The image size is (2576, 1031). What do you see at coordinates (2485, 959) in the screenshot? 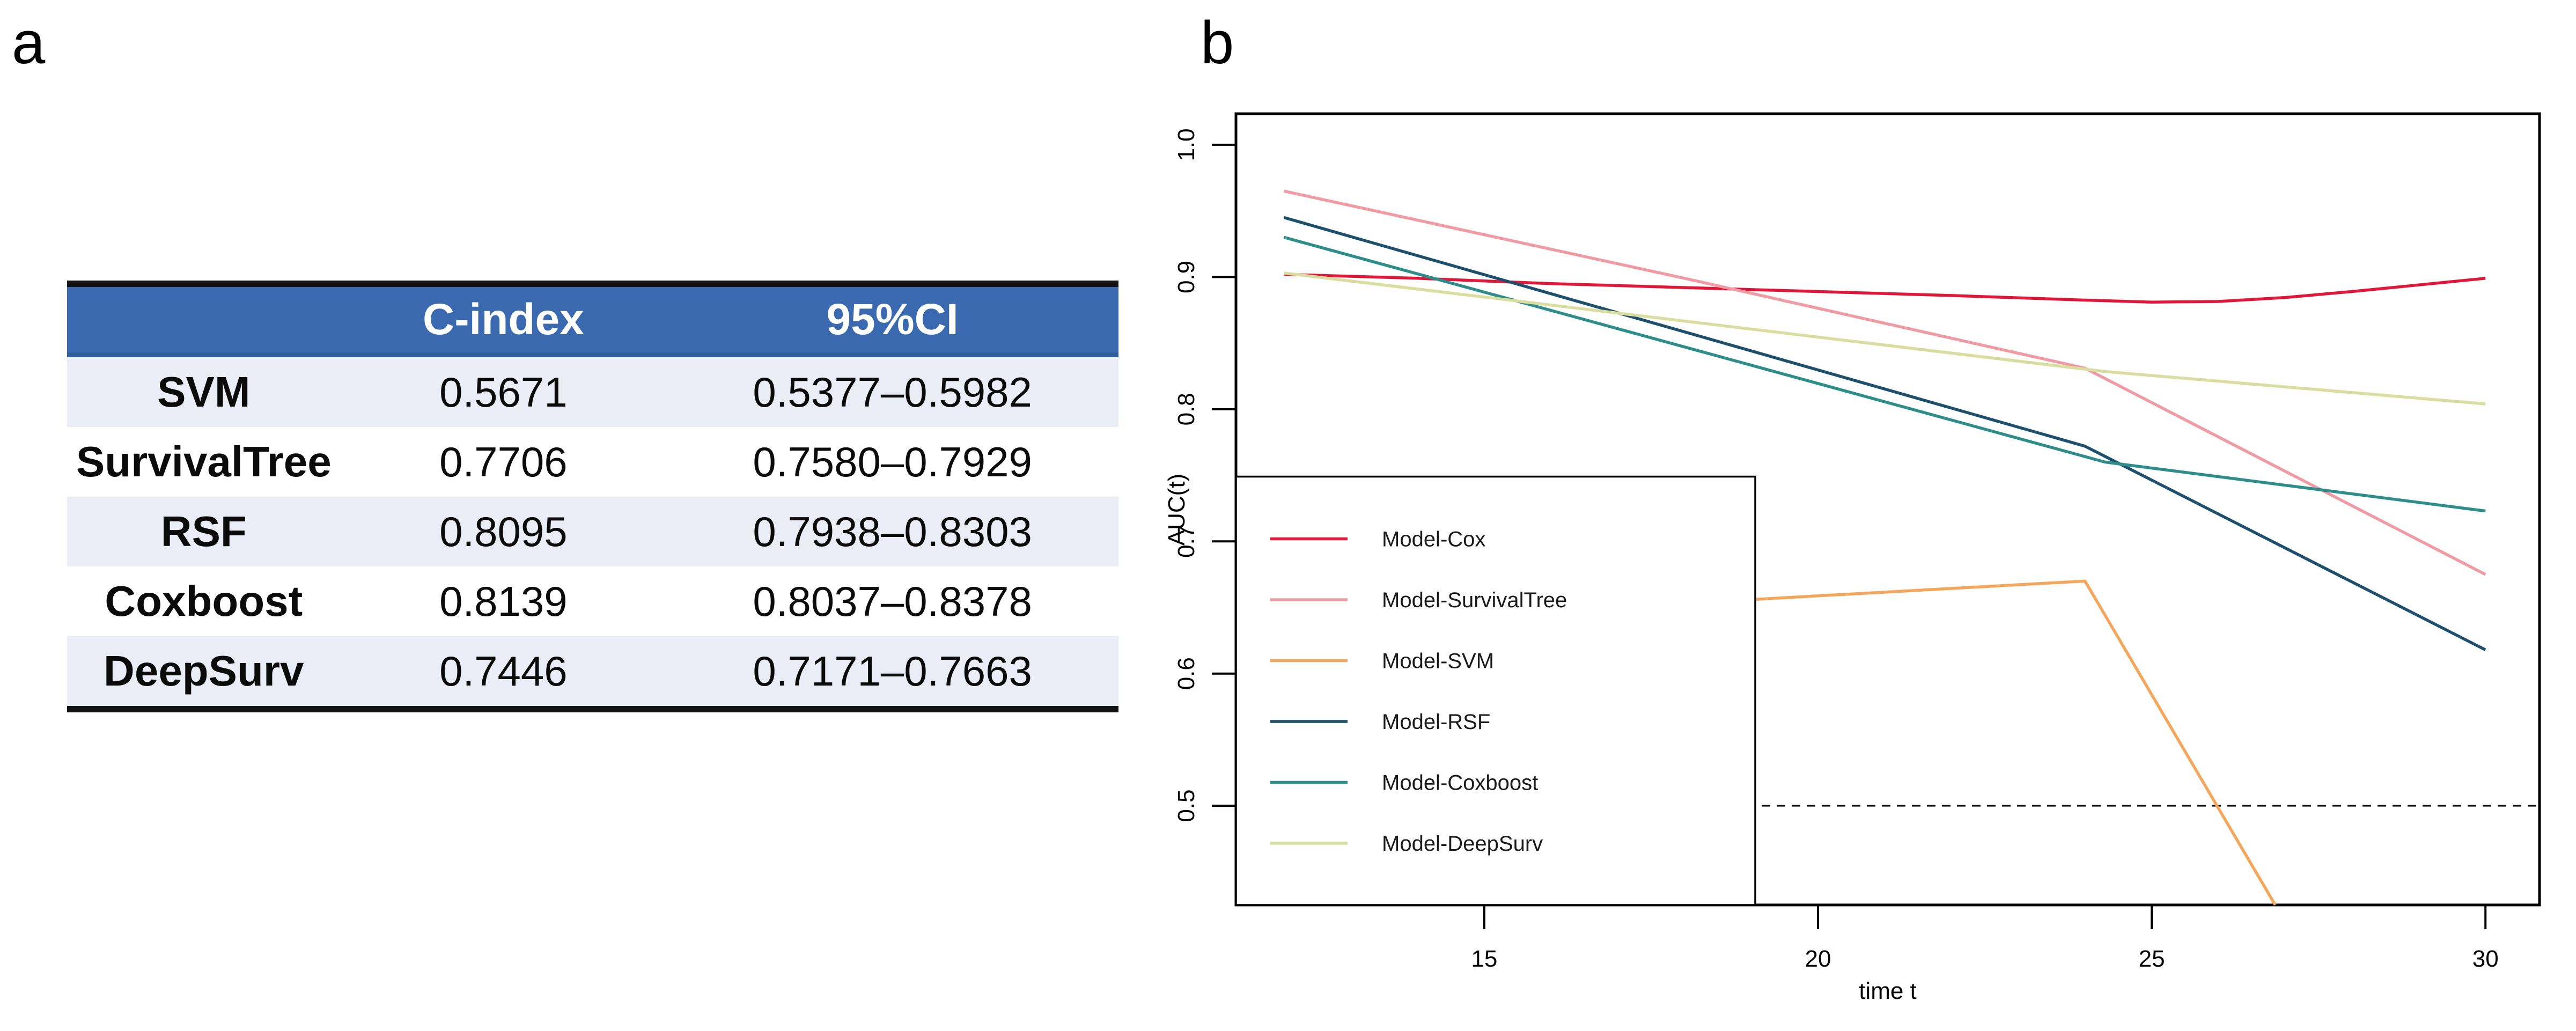
I see `x-axis-tick-label: 30` at bounding box center [2485, 959].